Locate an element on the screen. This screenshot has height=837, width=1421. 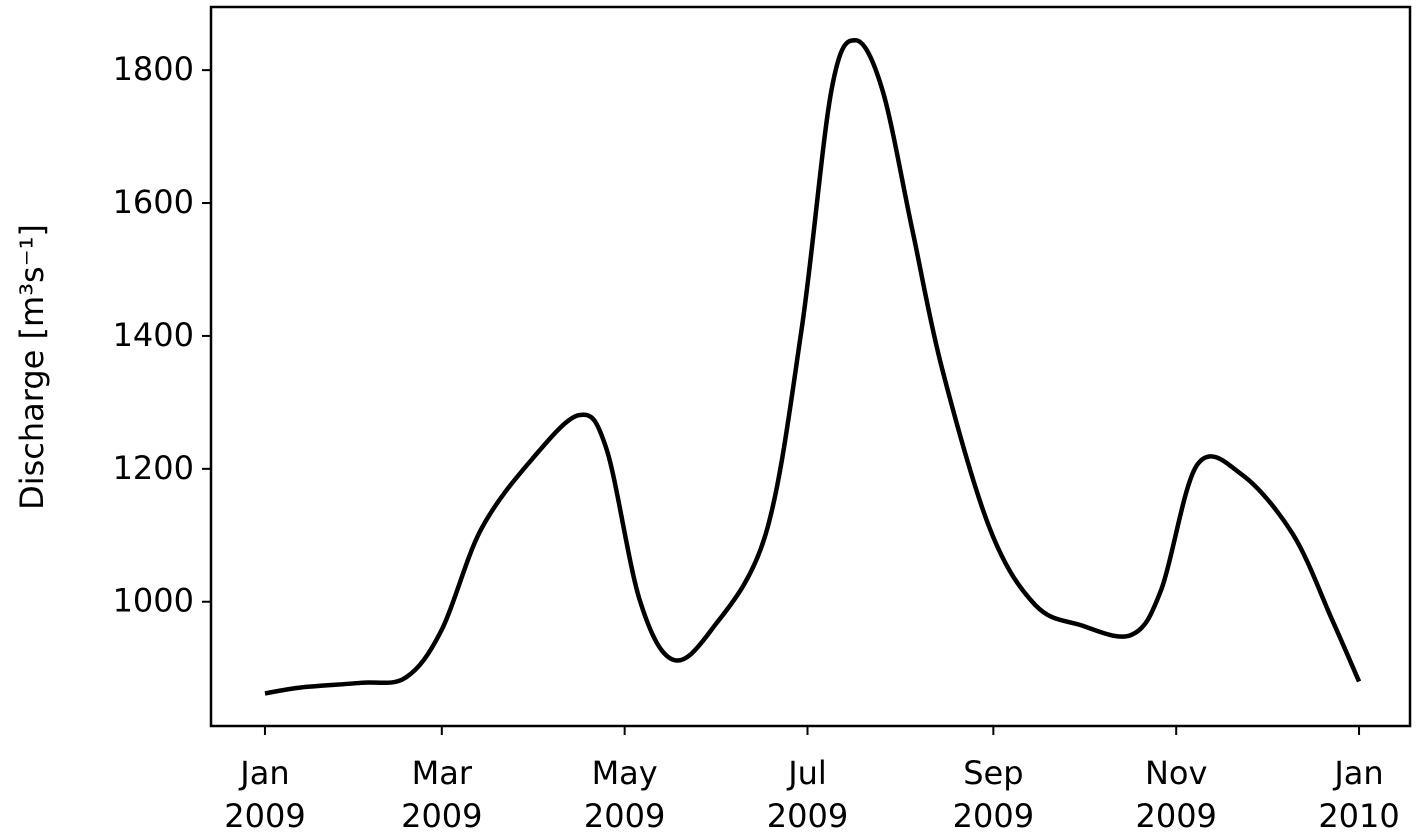
x-tick-label: May 2009 is located at coordinates (624, 794).